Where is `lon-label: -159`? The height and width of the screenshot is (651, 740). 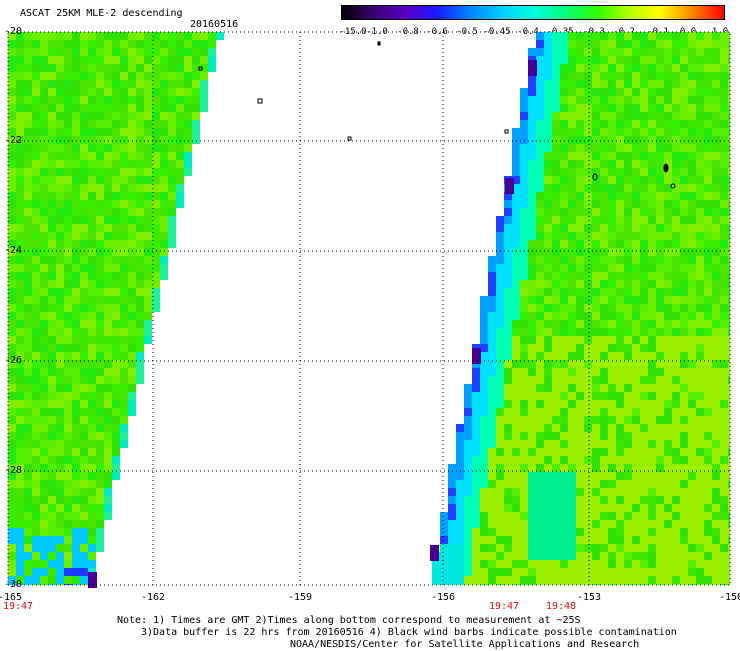
lon-label: -159 is located at coordinates (300, 597).